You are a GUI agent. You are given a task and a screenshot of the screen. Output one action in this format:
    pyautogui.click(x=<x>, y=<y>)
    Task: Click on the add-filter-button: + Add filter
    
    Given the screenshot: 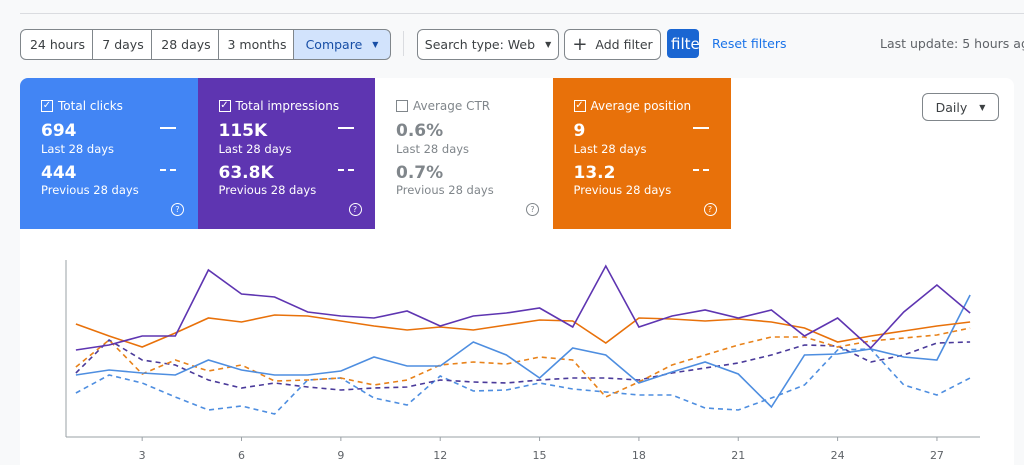 What is the action you would take?
    pyautogui.click(x=612, y=44)
    